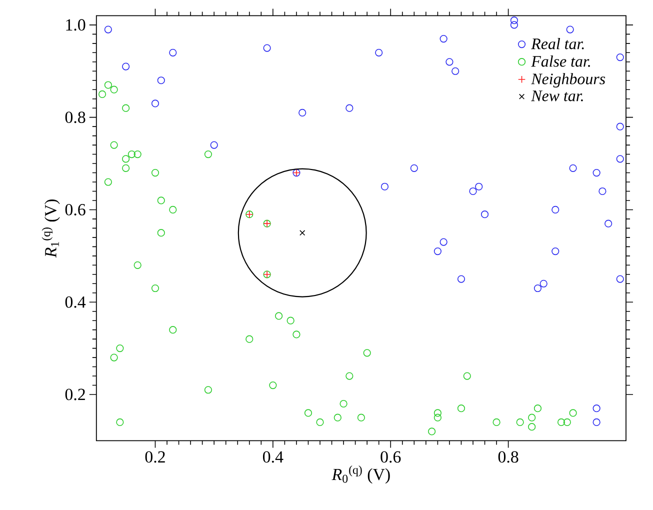 The height and width of the screenshot is (510, 653). I want to click on y-tick-label: 0.2, so click(75, 394).